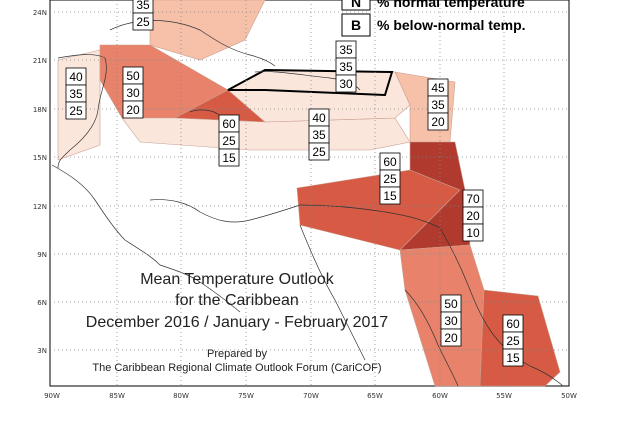  Describe the element at coordinates (40, 13) in the screenshot. I see `latitude-label: 24N` at that location.